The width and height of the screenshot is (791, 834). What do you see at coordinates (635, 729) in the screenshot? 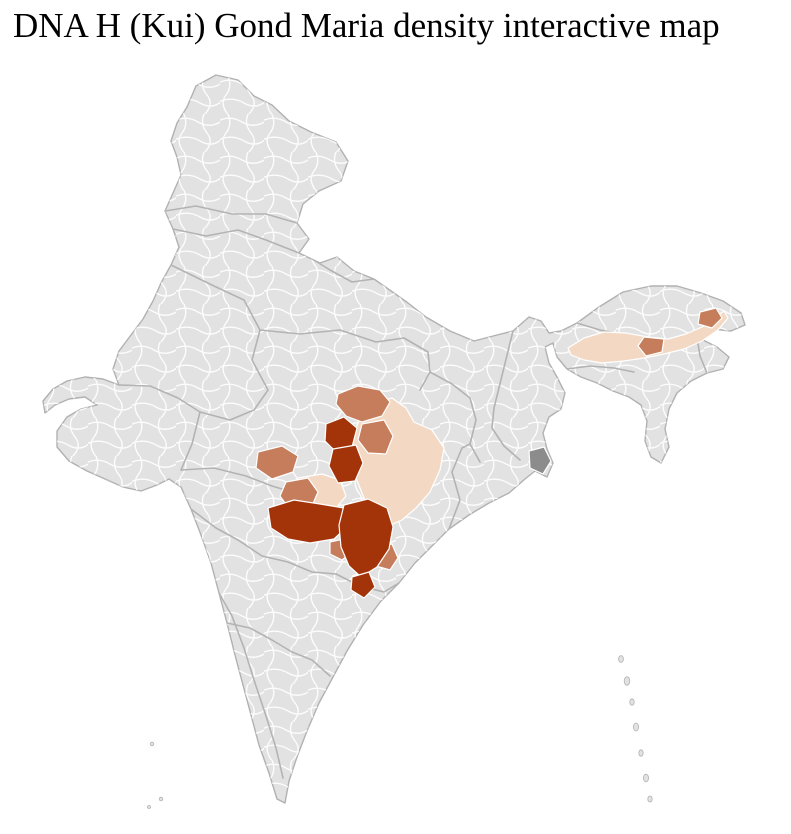
I see `andaman-islands` at bounding box center [635, 729].